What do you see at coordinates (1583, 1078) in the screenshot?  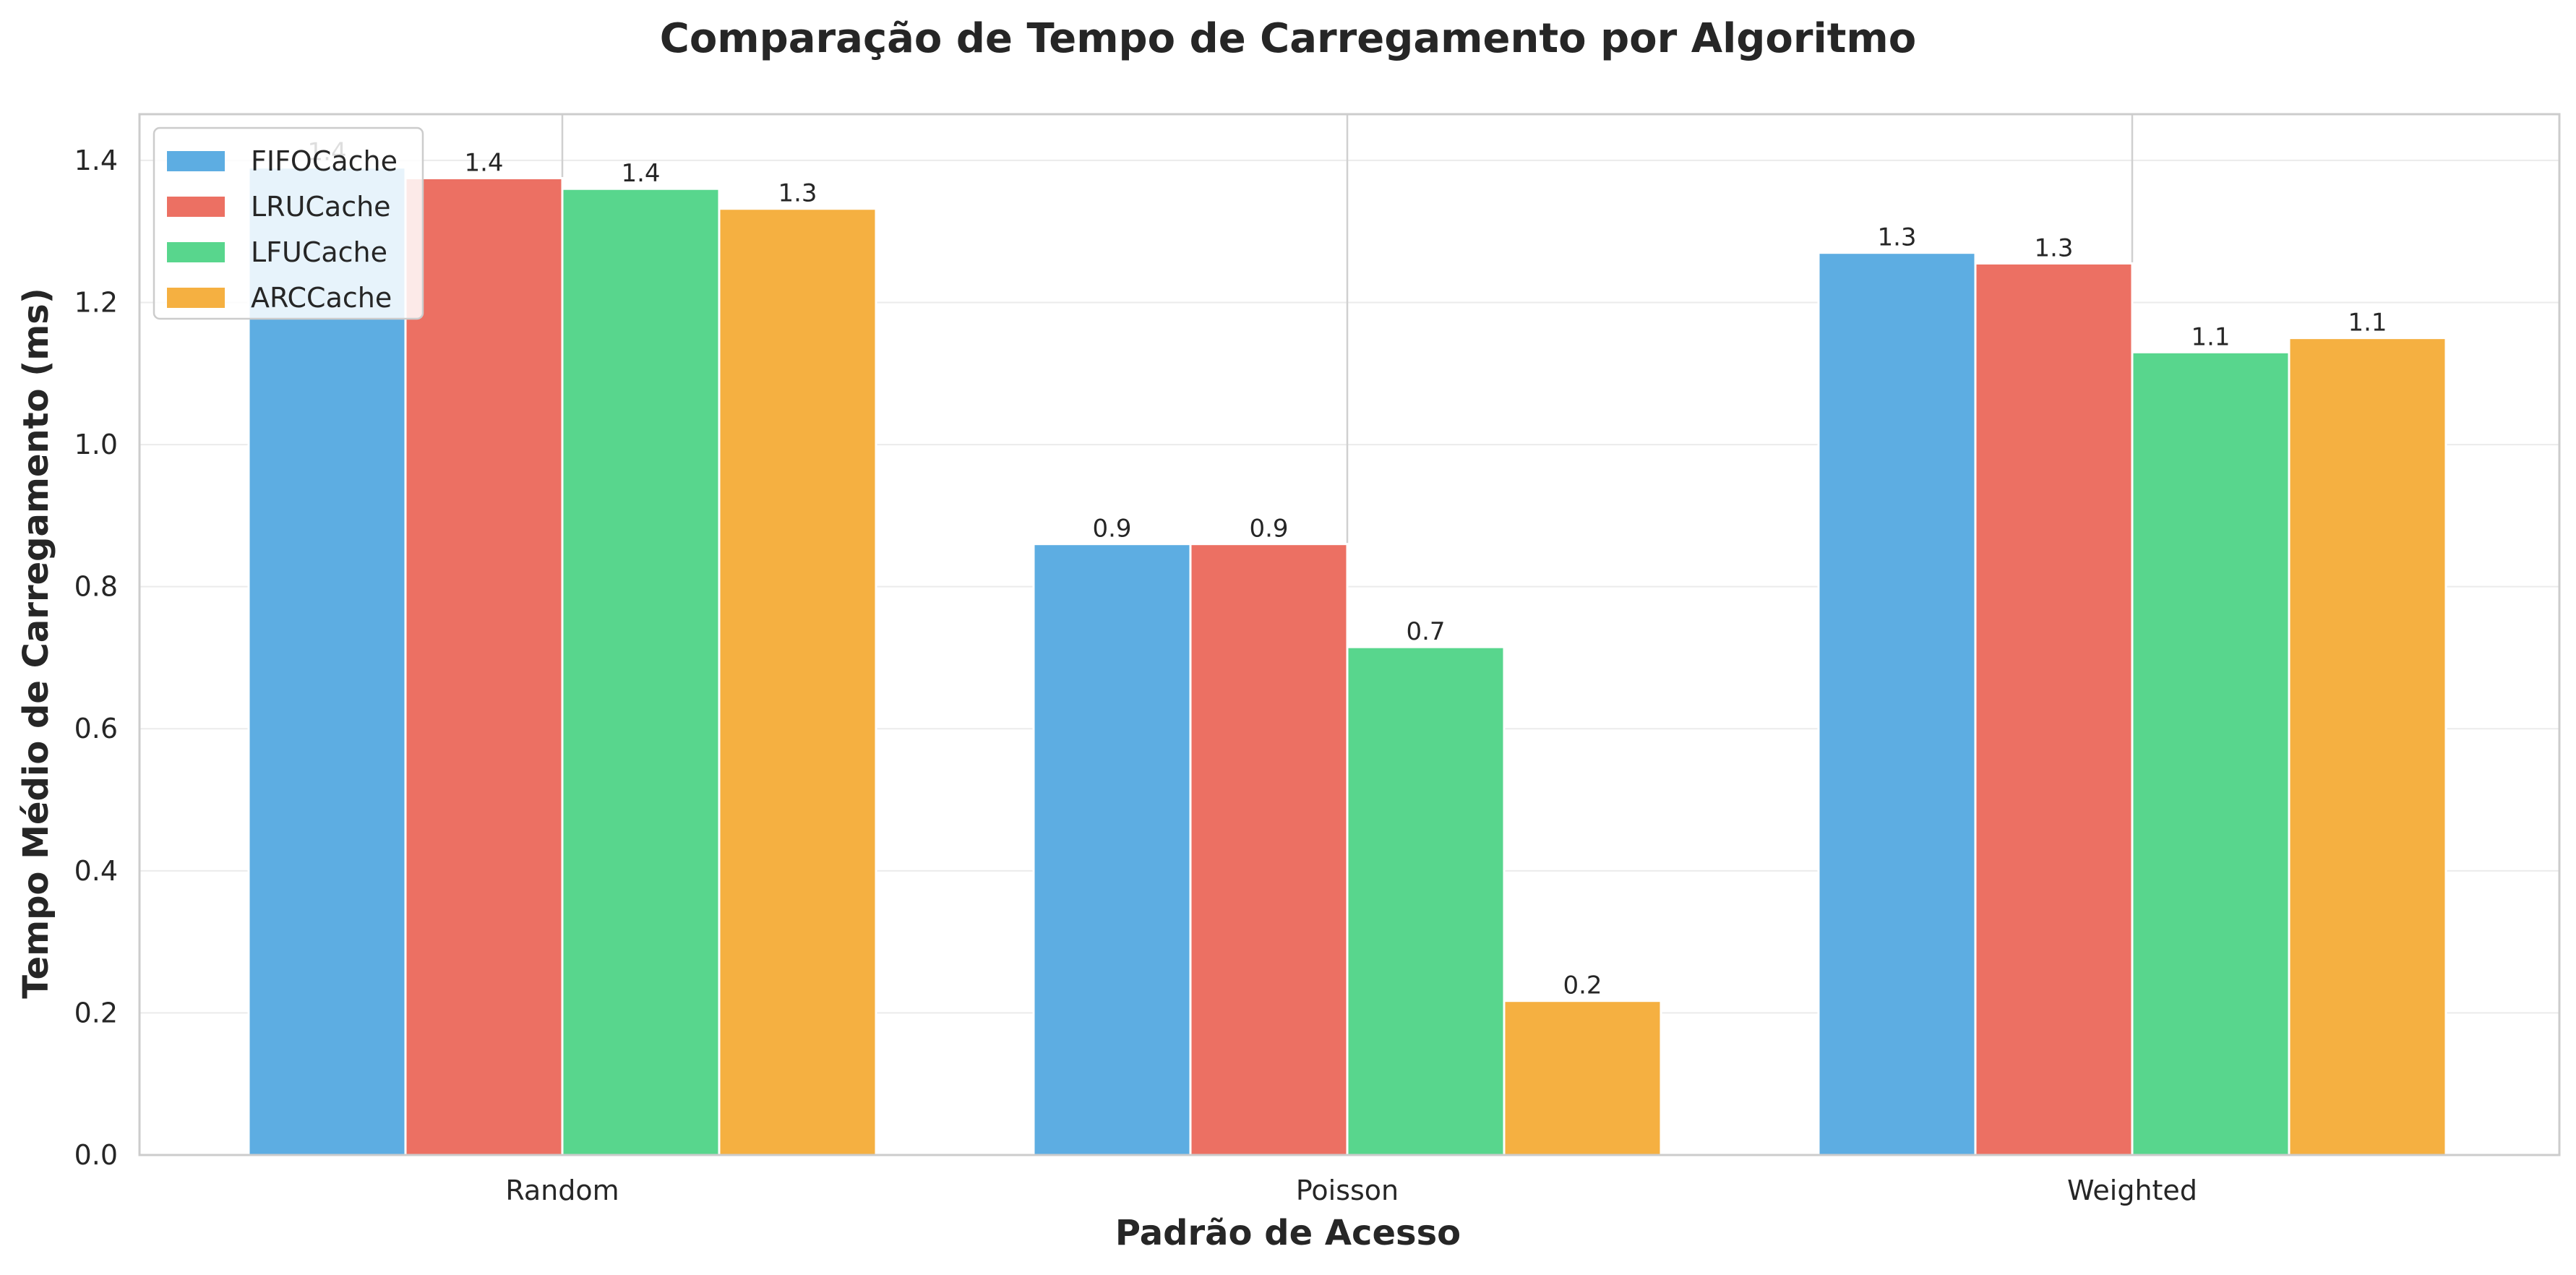 I see `bar-arccache-poisson` at bounding box center [1583, 1078].